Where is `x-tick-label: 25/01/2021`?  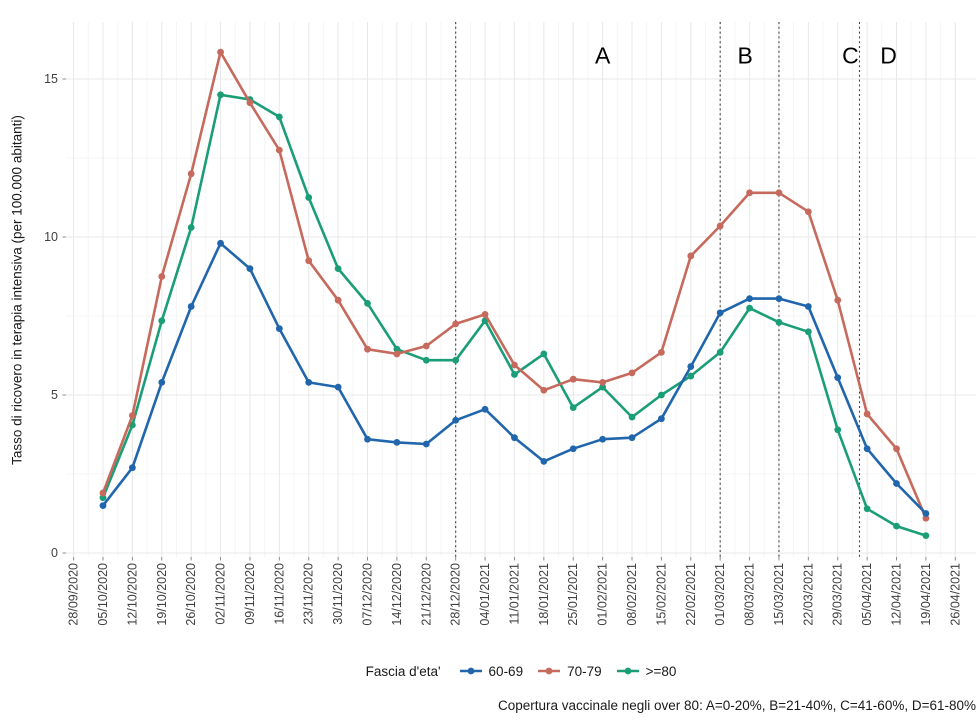
x-tick-label: 25/01/2021 is located at coordinates (573, 594).